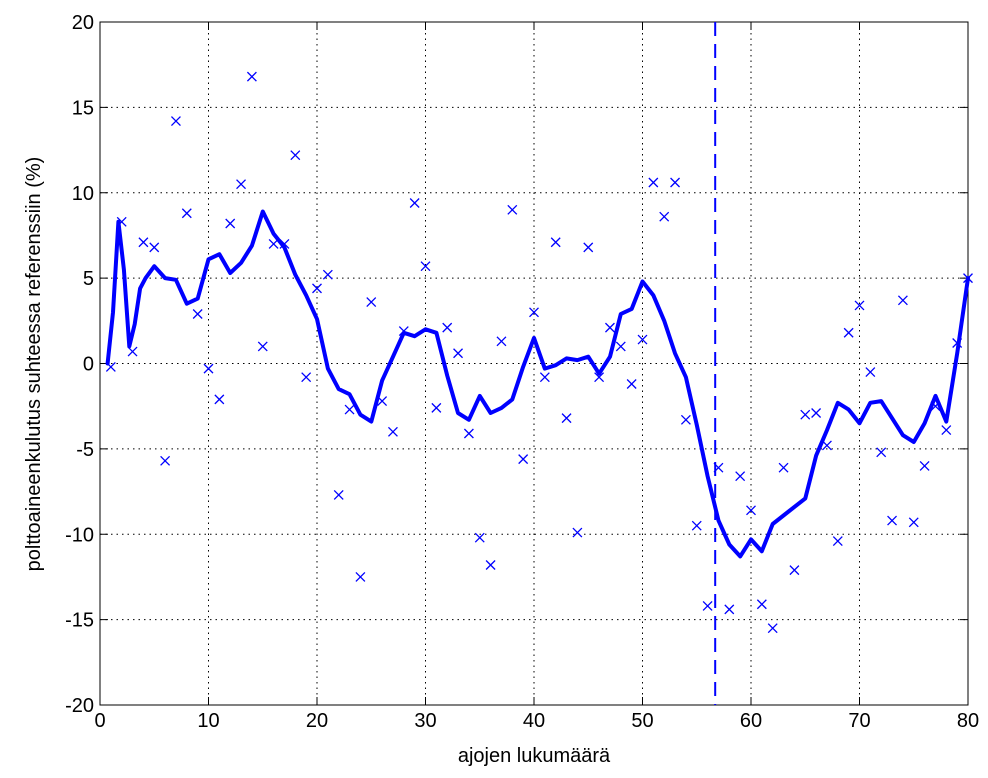  What do you see at coordinates (88, 365) in the screenshot?
I see `y-tick-label: 0` at bounding box center [88, 365].